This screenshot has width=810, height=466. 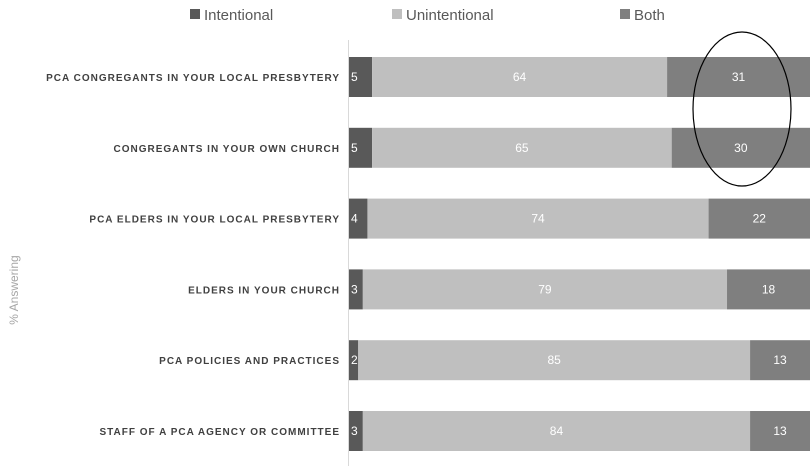 What do you see at coordinates (450, 15) in the screenshot?
I see `legend-label-unintentional: Unintentional` at bounding box center [450, 15].